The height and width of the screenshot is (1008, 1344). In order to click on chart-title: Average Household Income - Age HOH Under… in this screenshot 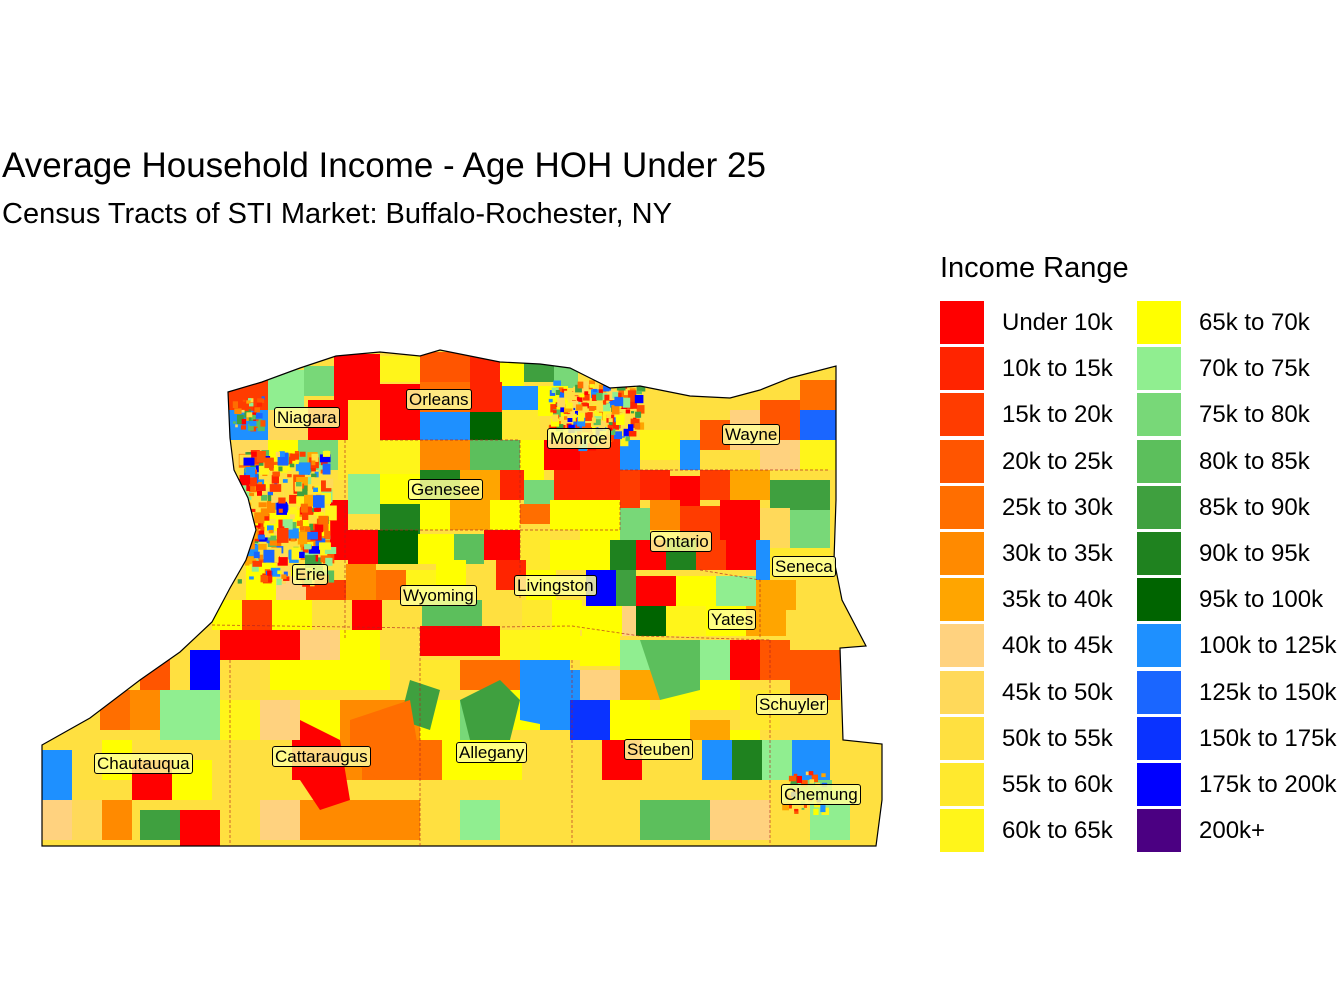, I will do `click(384, 165)`.